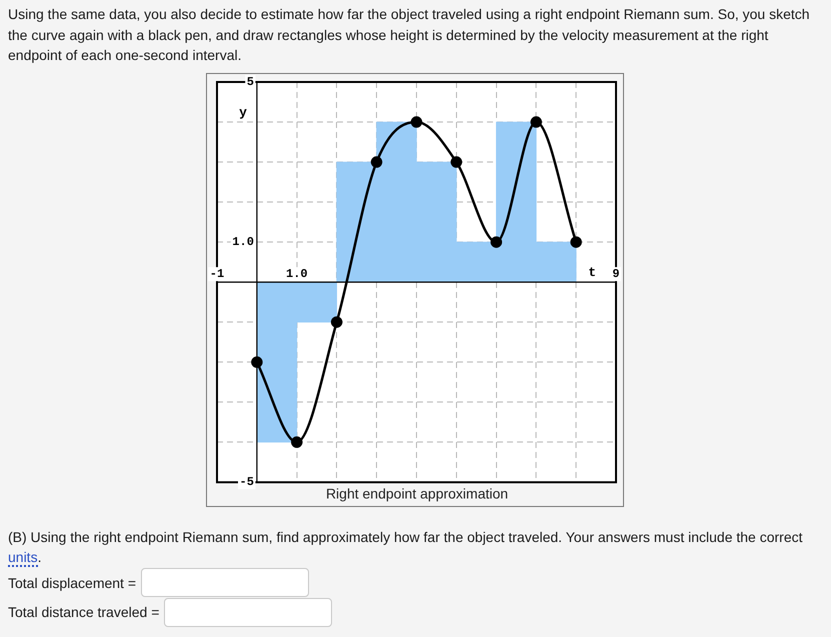  Describe the element at coordinates (409, 35) in the screenshot. I see `text: Using the same data, you also decide to estimate how far the object traveled using a right endpoint Riemann sum. So, you sketch the curve again with a black pen, and draw rectangles whose height is determined by the velocity measurement at the right endpoint of each one-second interval.` at that location.